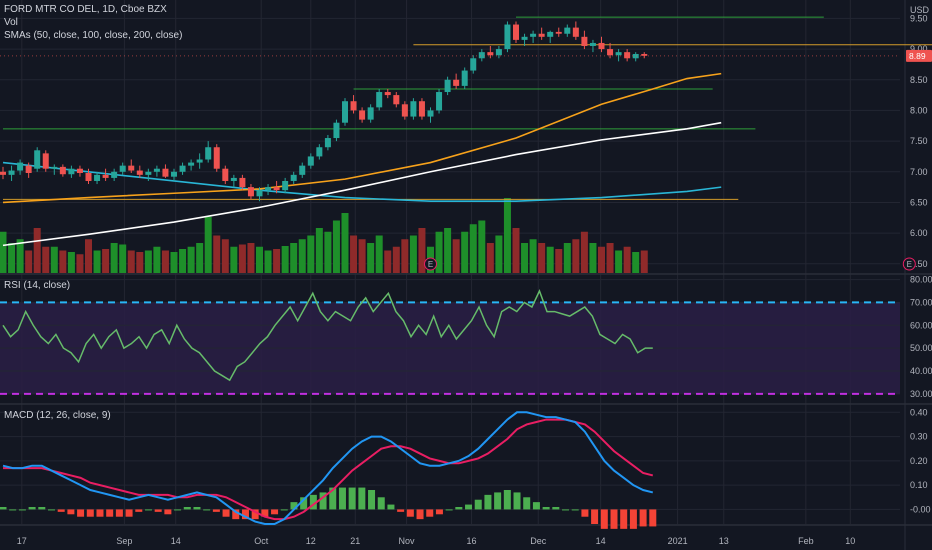 This screenshot has height=550, width=932. I want to click on rsi-y-tick-label: 80.00, so click(921, 280).